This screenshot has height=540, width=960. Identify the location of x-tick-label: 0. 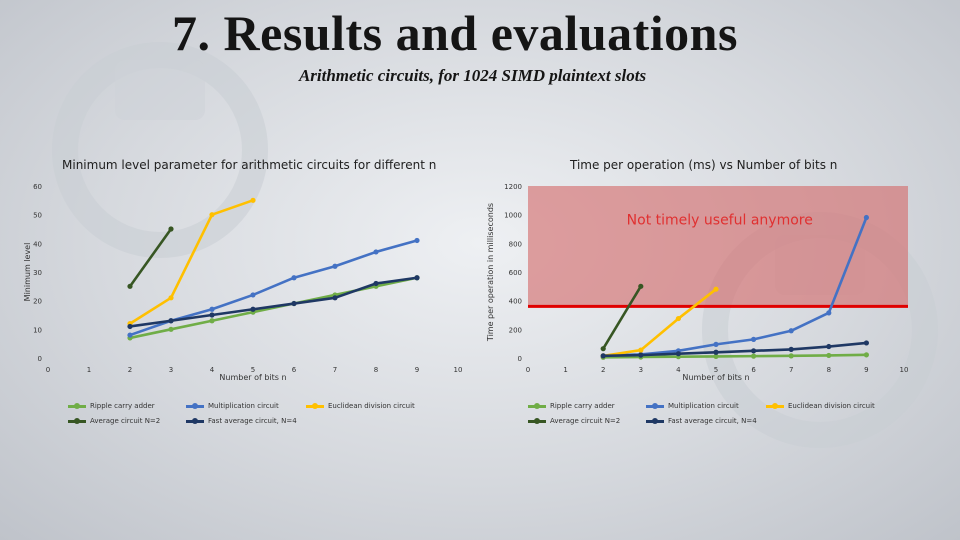
(48, 370).